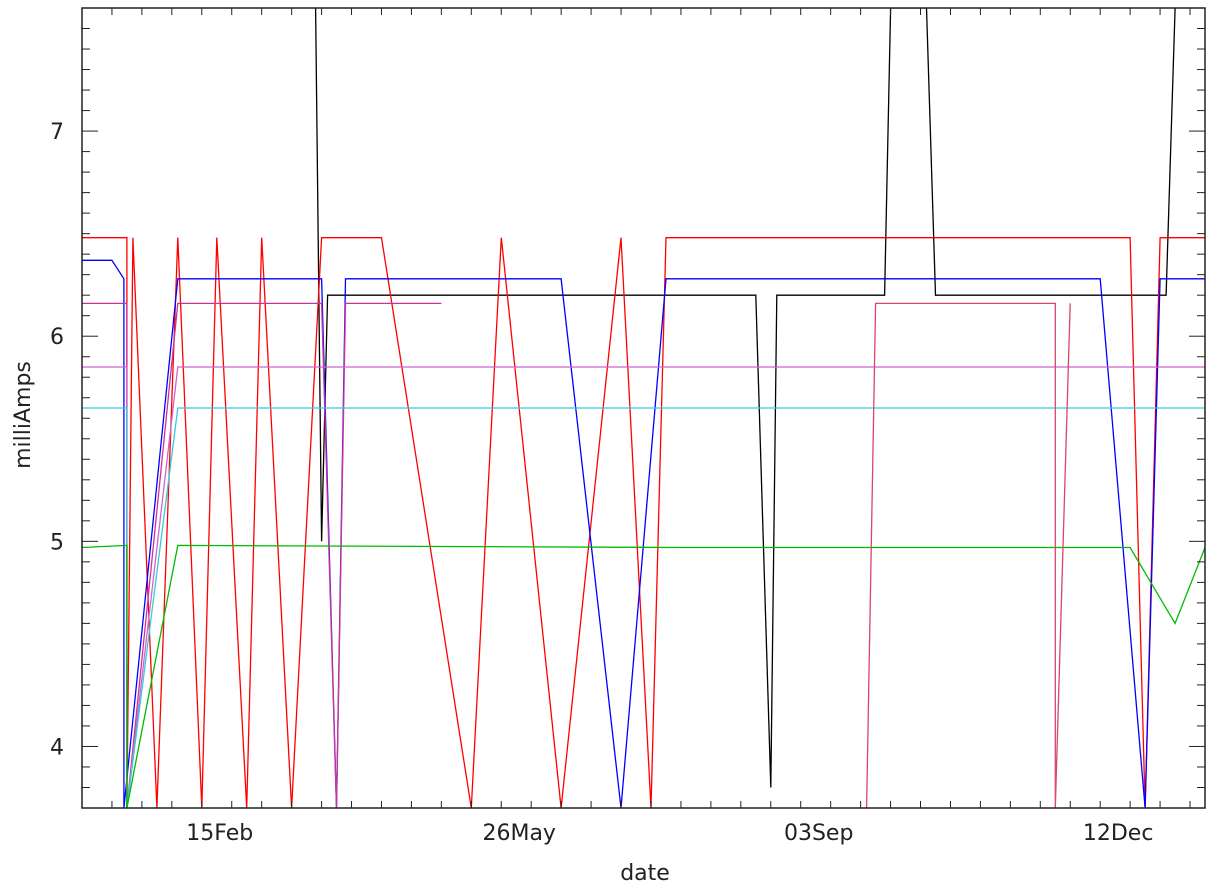  Describe the element at coordinates (23, 415) in the screenshot. I see `y-axis-label: milliAmps` at that location.